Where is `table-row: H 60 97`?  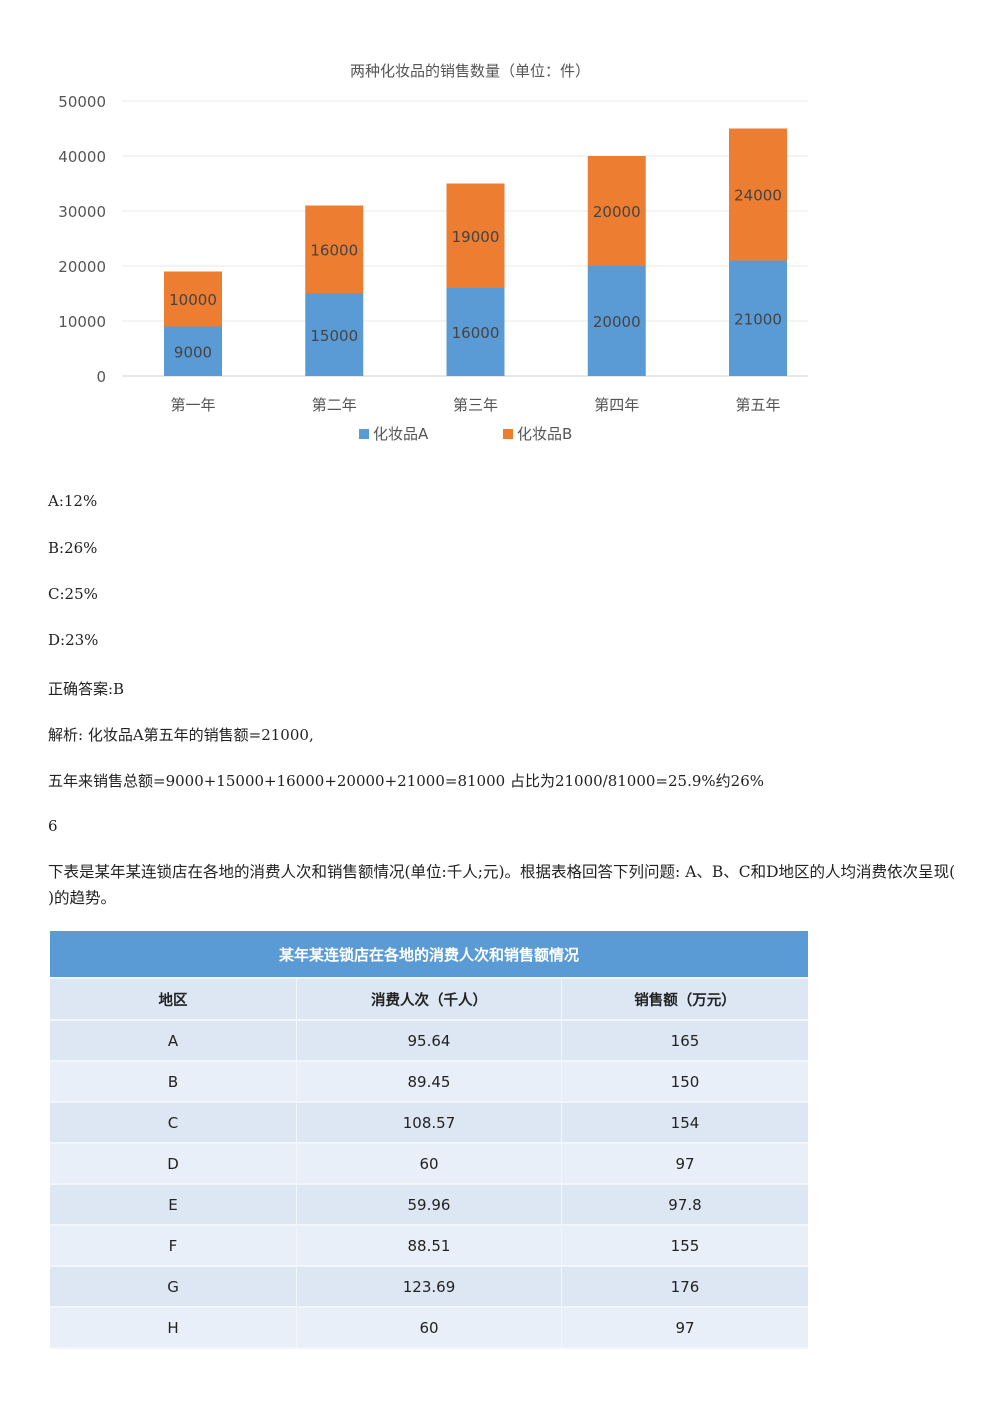
table-row: H 60 97 is located at coordinates (429, 1328).